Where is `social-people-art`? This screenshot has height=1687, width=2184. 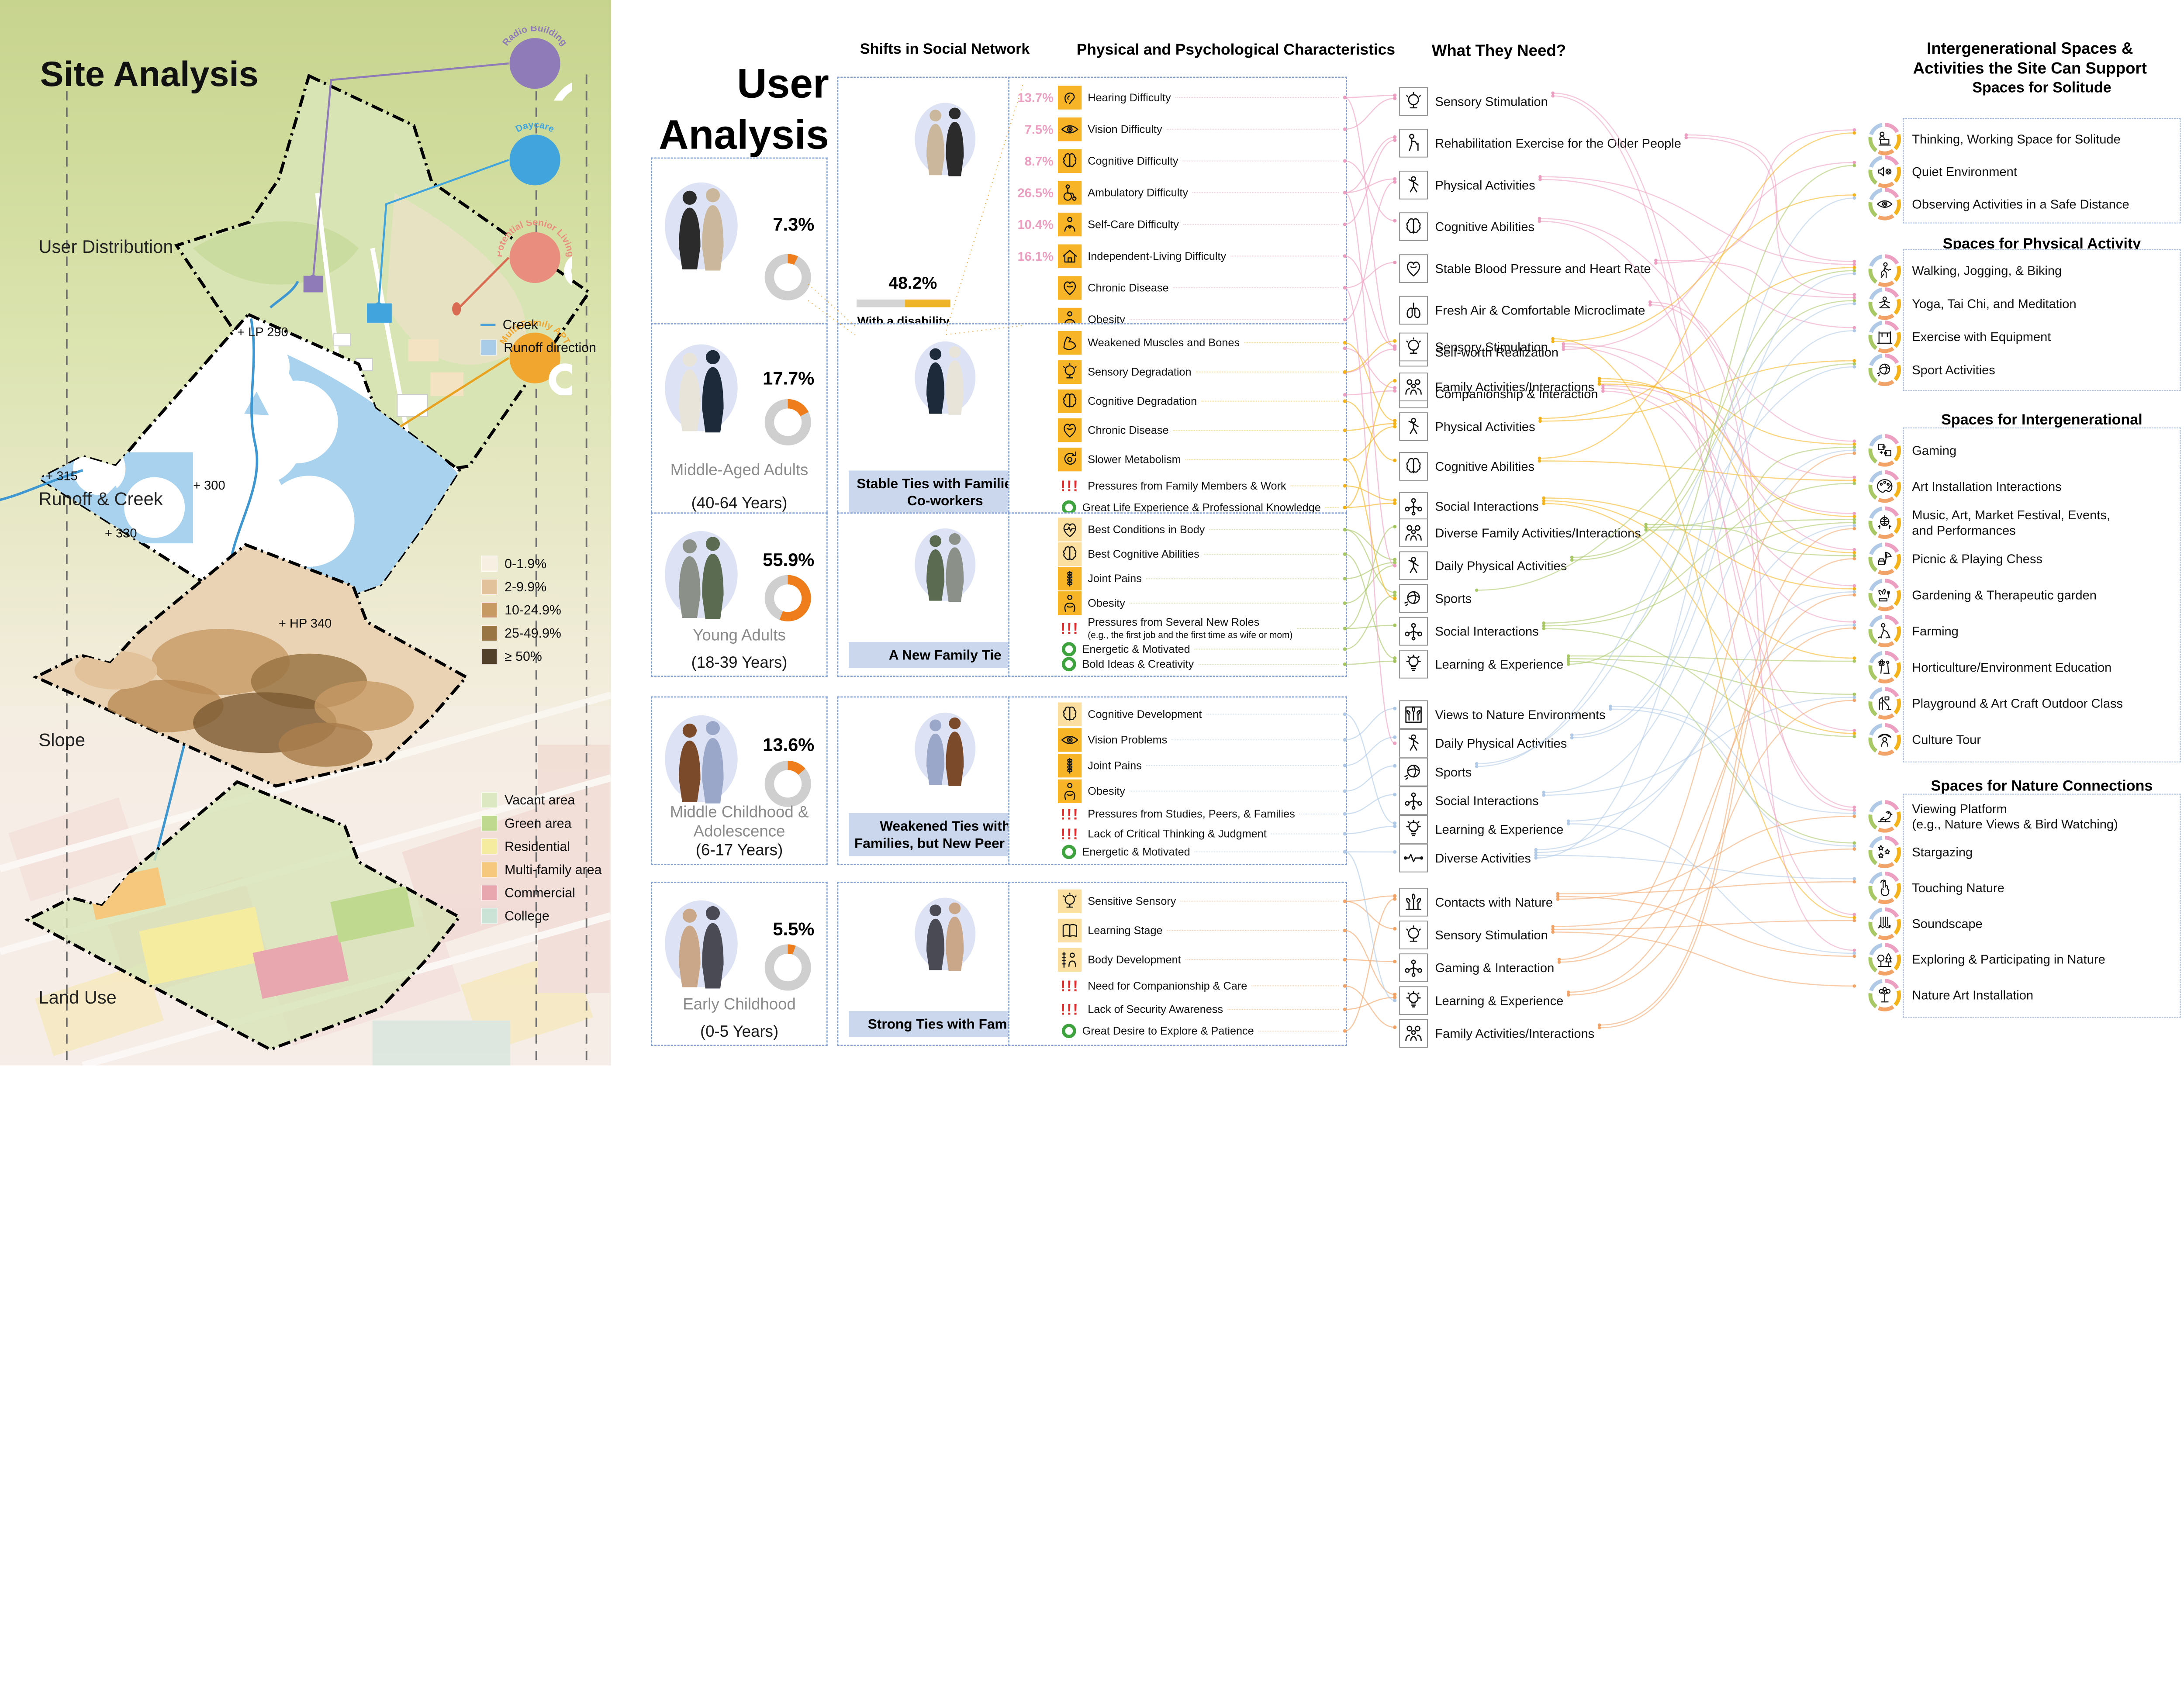 social-people-art is located at coordinates (945, 749).